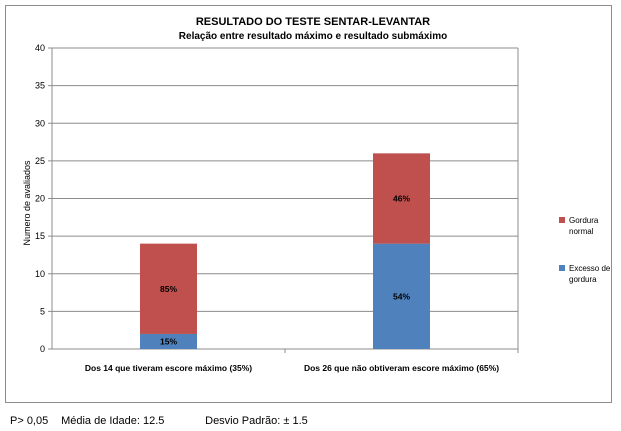 This screenshot has width=621, height=431. I want to click on labels-layer: 15% 85% 54% 46%, so click(285, 270).